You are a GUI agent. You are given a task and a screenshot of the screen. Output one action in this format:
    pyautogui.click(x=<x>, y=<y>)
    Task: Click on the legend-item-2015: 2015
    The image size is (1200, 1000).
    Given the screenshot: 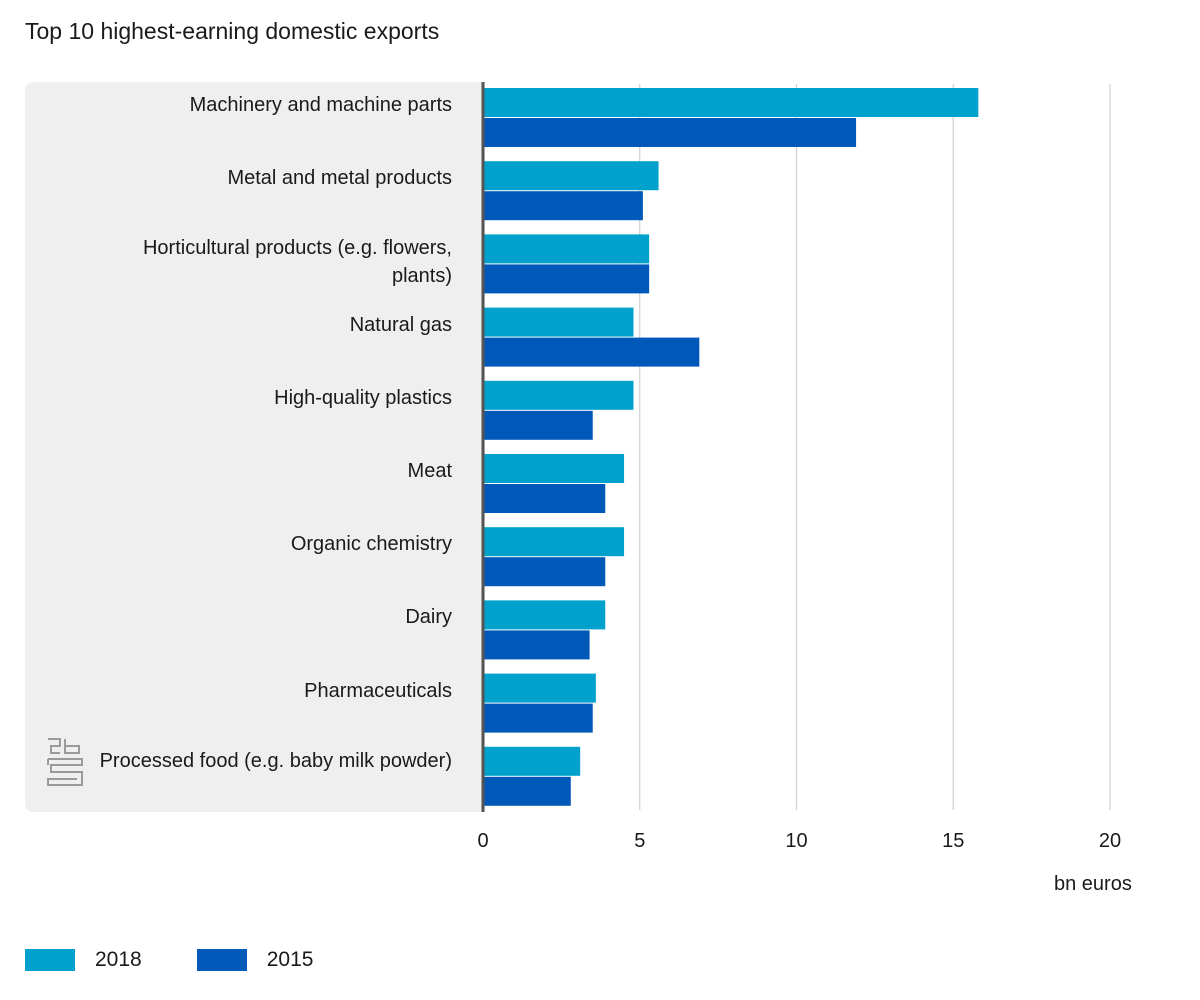 What is the action you would take?
    pyautogui.click(x=255, y=960)
    